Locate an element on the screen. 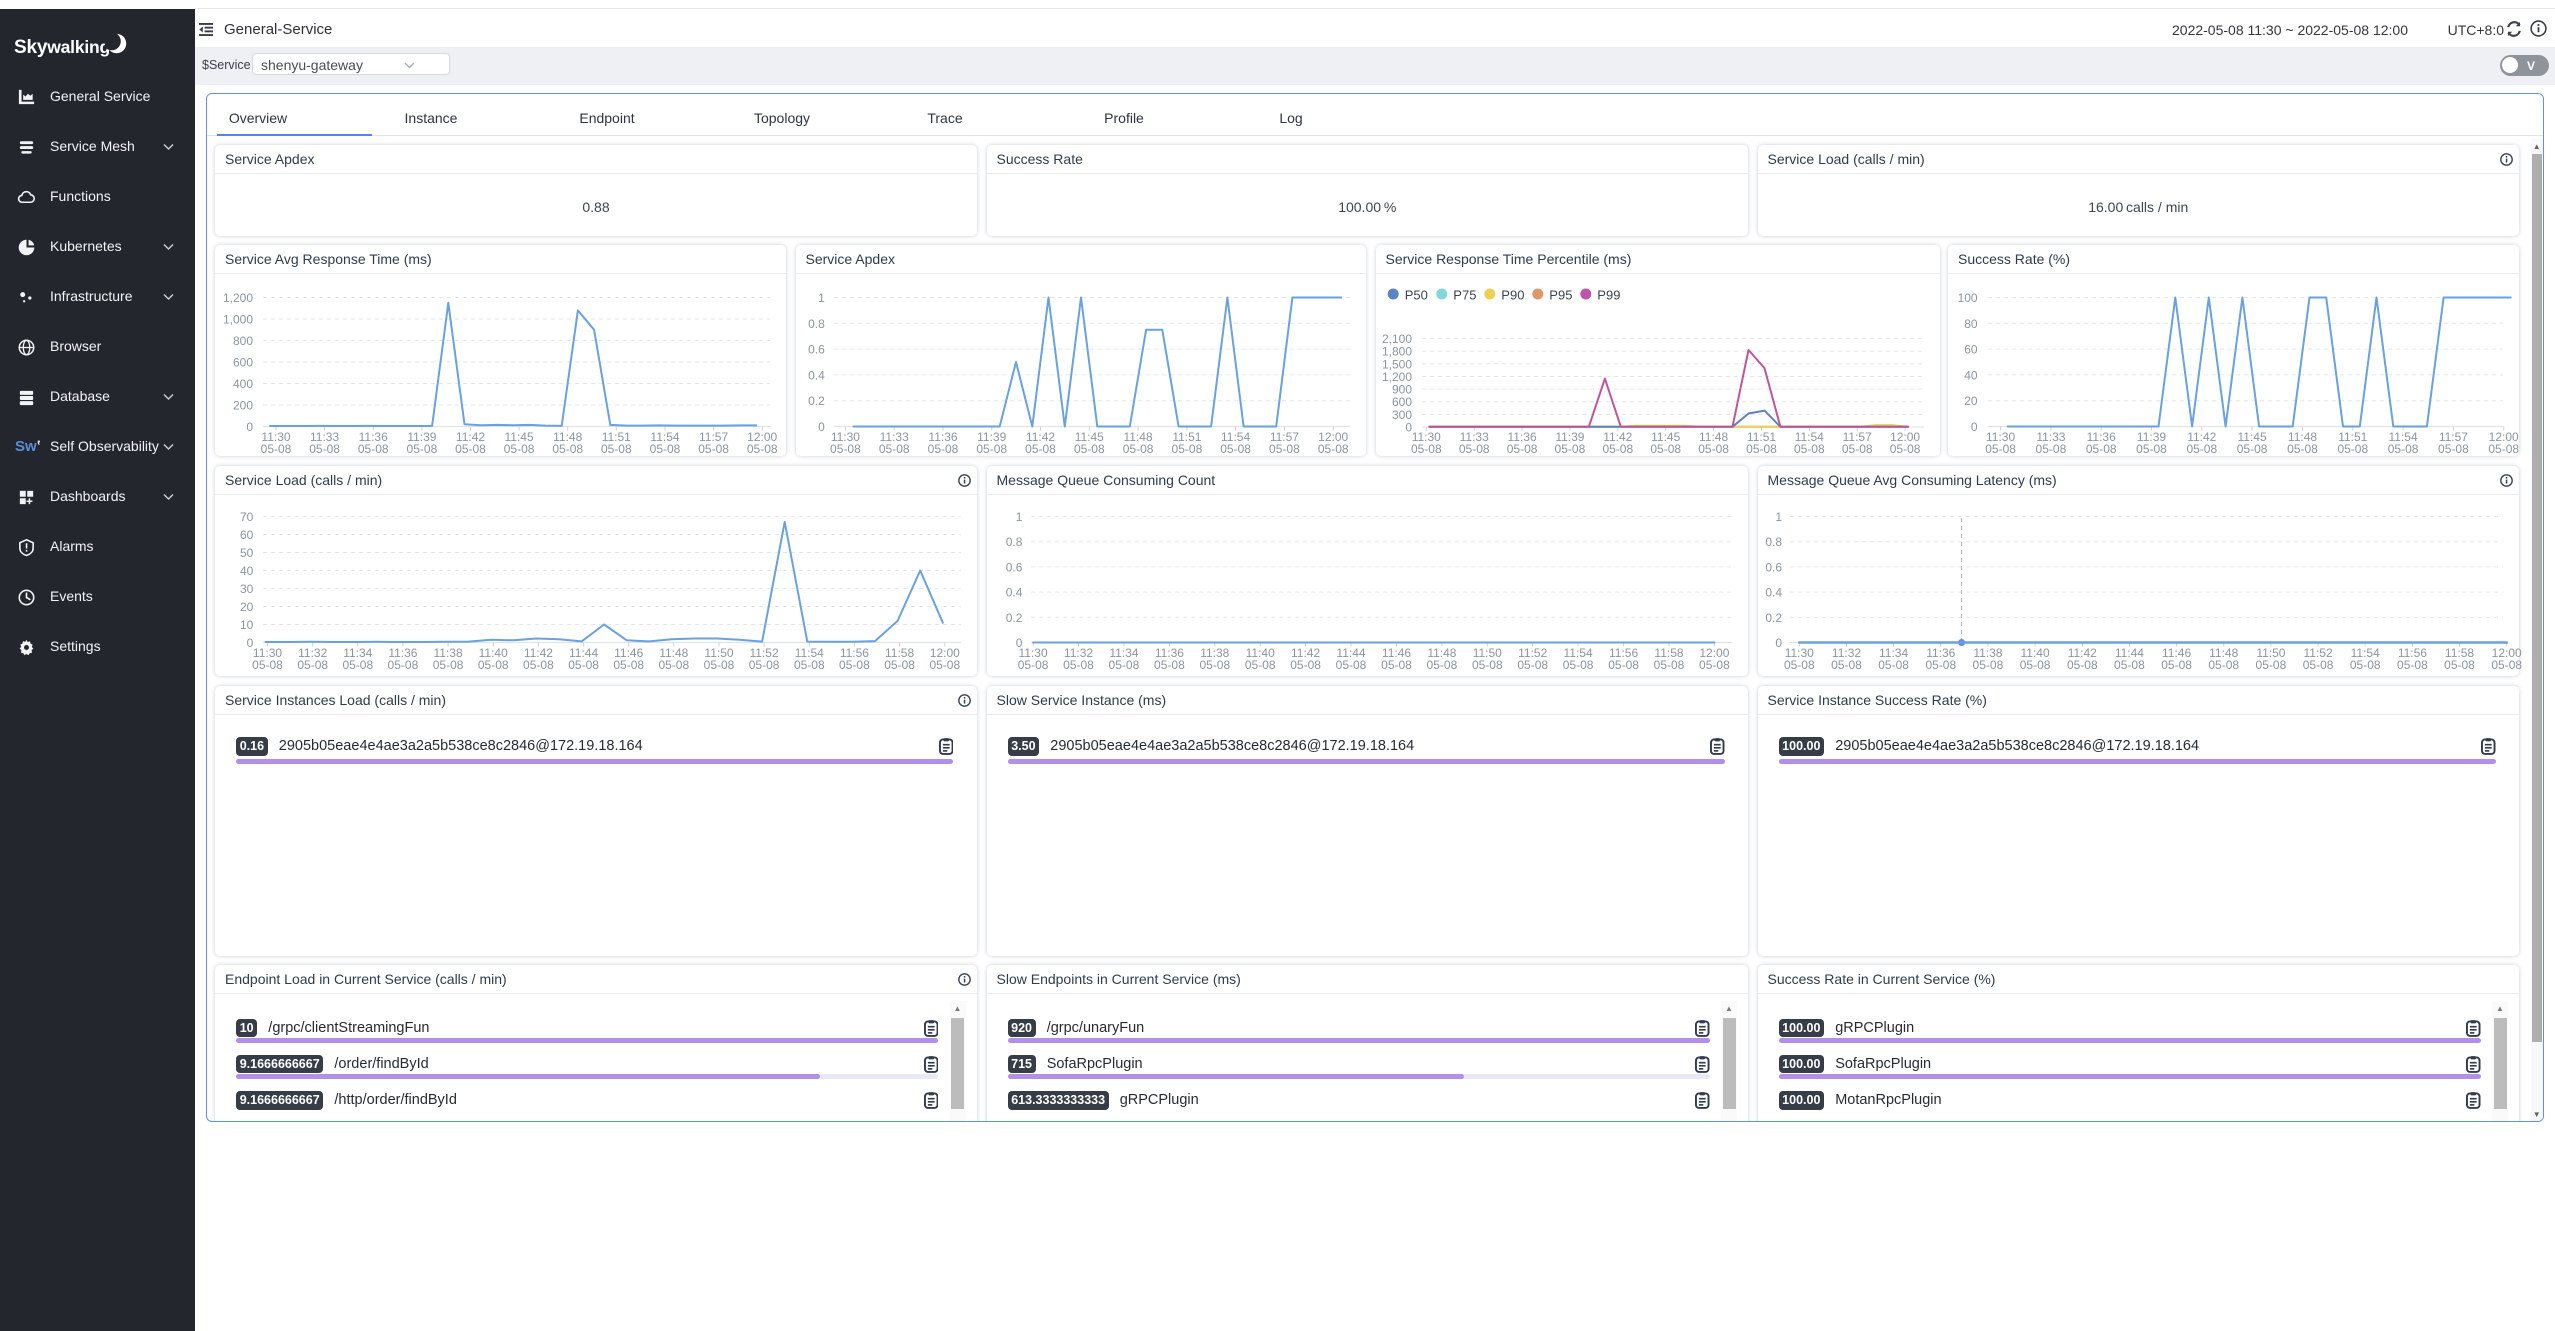 The image size is (2555, 1331). svg-text: 80 is located at coordinates (1971, 324).